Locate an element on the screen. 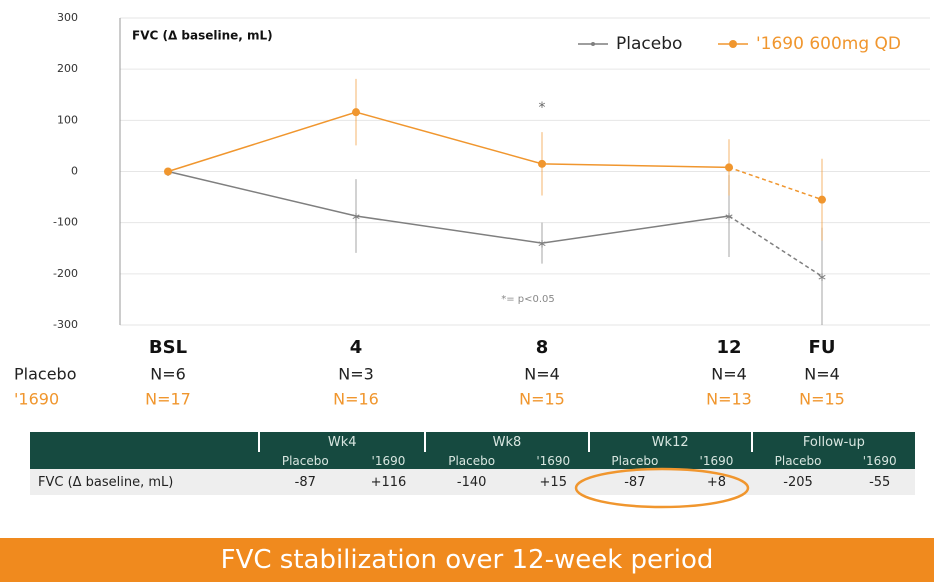 The image size is (934, 582). row-label: Placebo is located at coordinates (45, 374).